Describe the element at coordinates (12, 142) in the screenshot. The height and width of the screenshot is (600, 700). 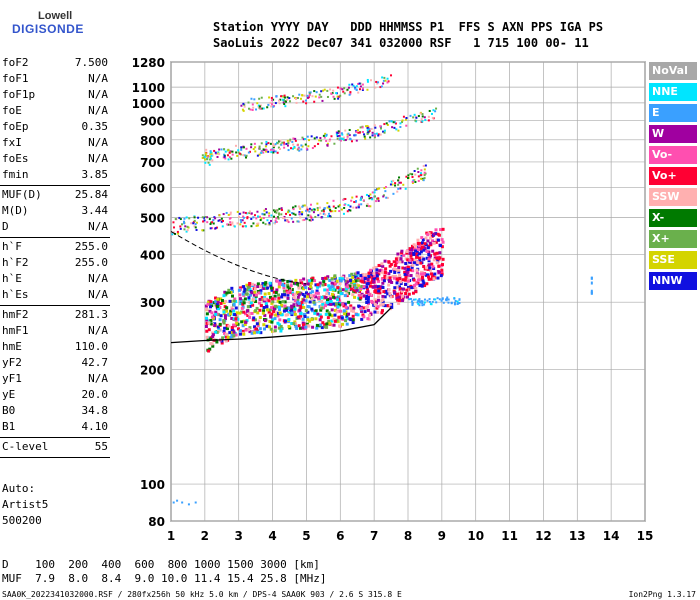
I see `param-name: fxI` at that location.